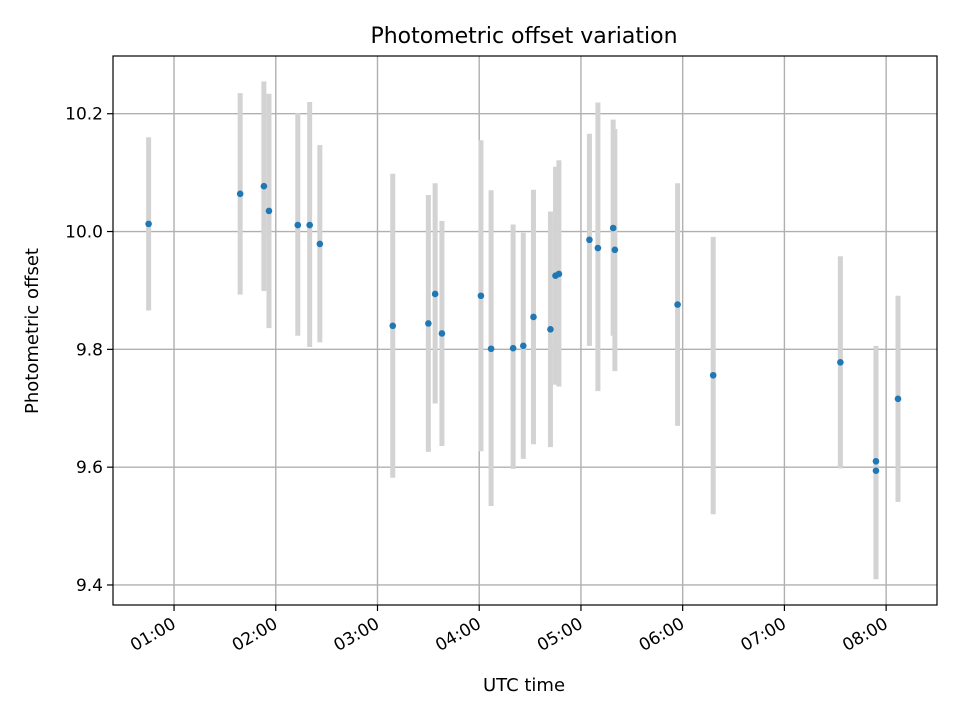  I want to click on y-tick-label: 9.6, so click(89, 468).